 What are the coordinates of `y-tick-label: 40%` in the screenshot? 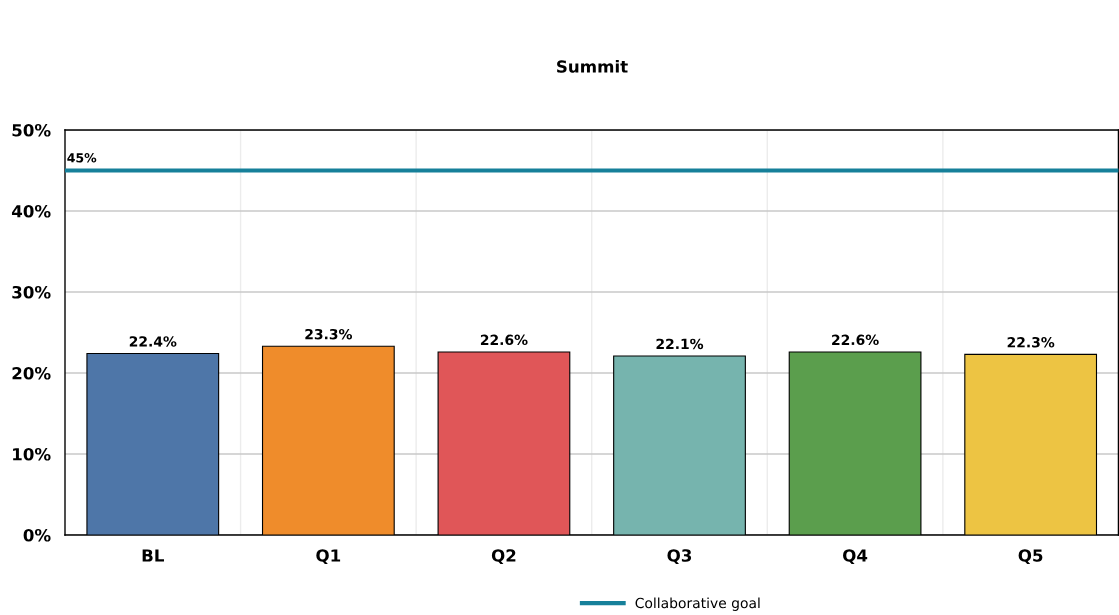 It's located at (31, 211).